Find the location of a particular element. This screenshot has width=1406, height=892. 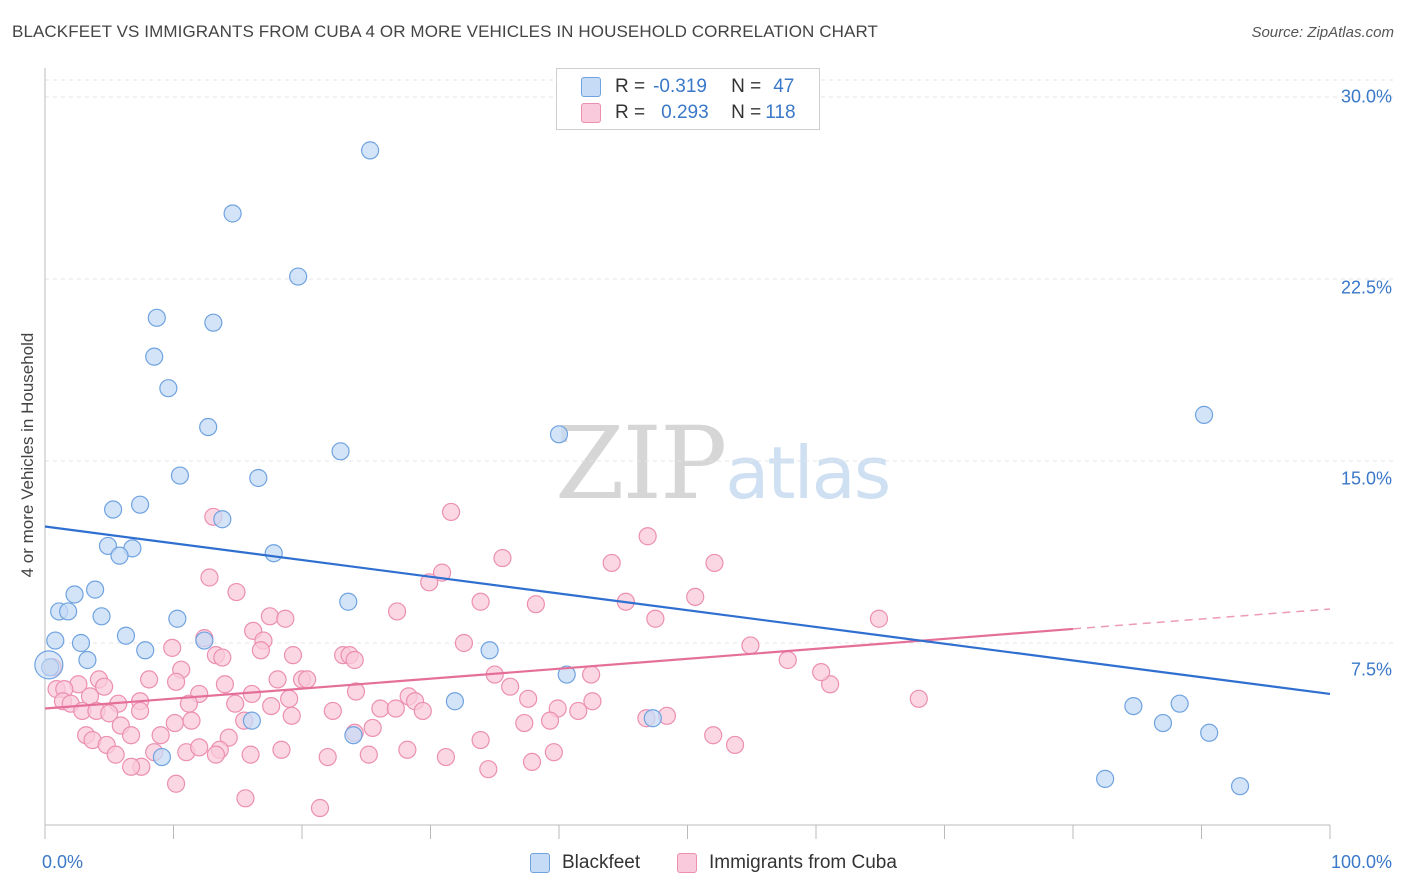

legend-n-value-cuba: 118 is located at coordinates (780, 112).